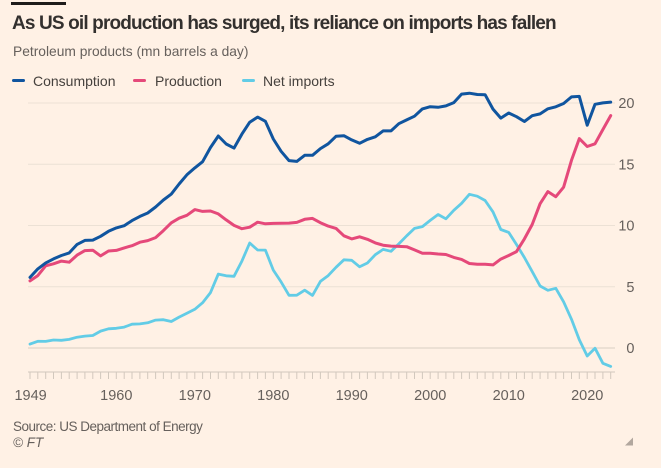 This screenshot has width=661, height=468. What do you see at coordinates (30, 396) in the screenshot?
I see `svg-text: 1949` at bounding box center [30, 396].